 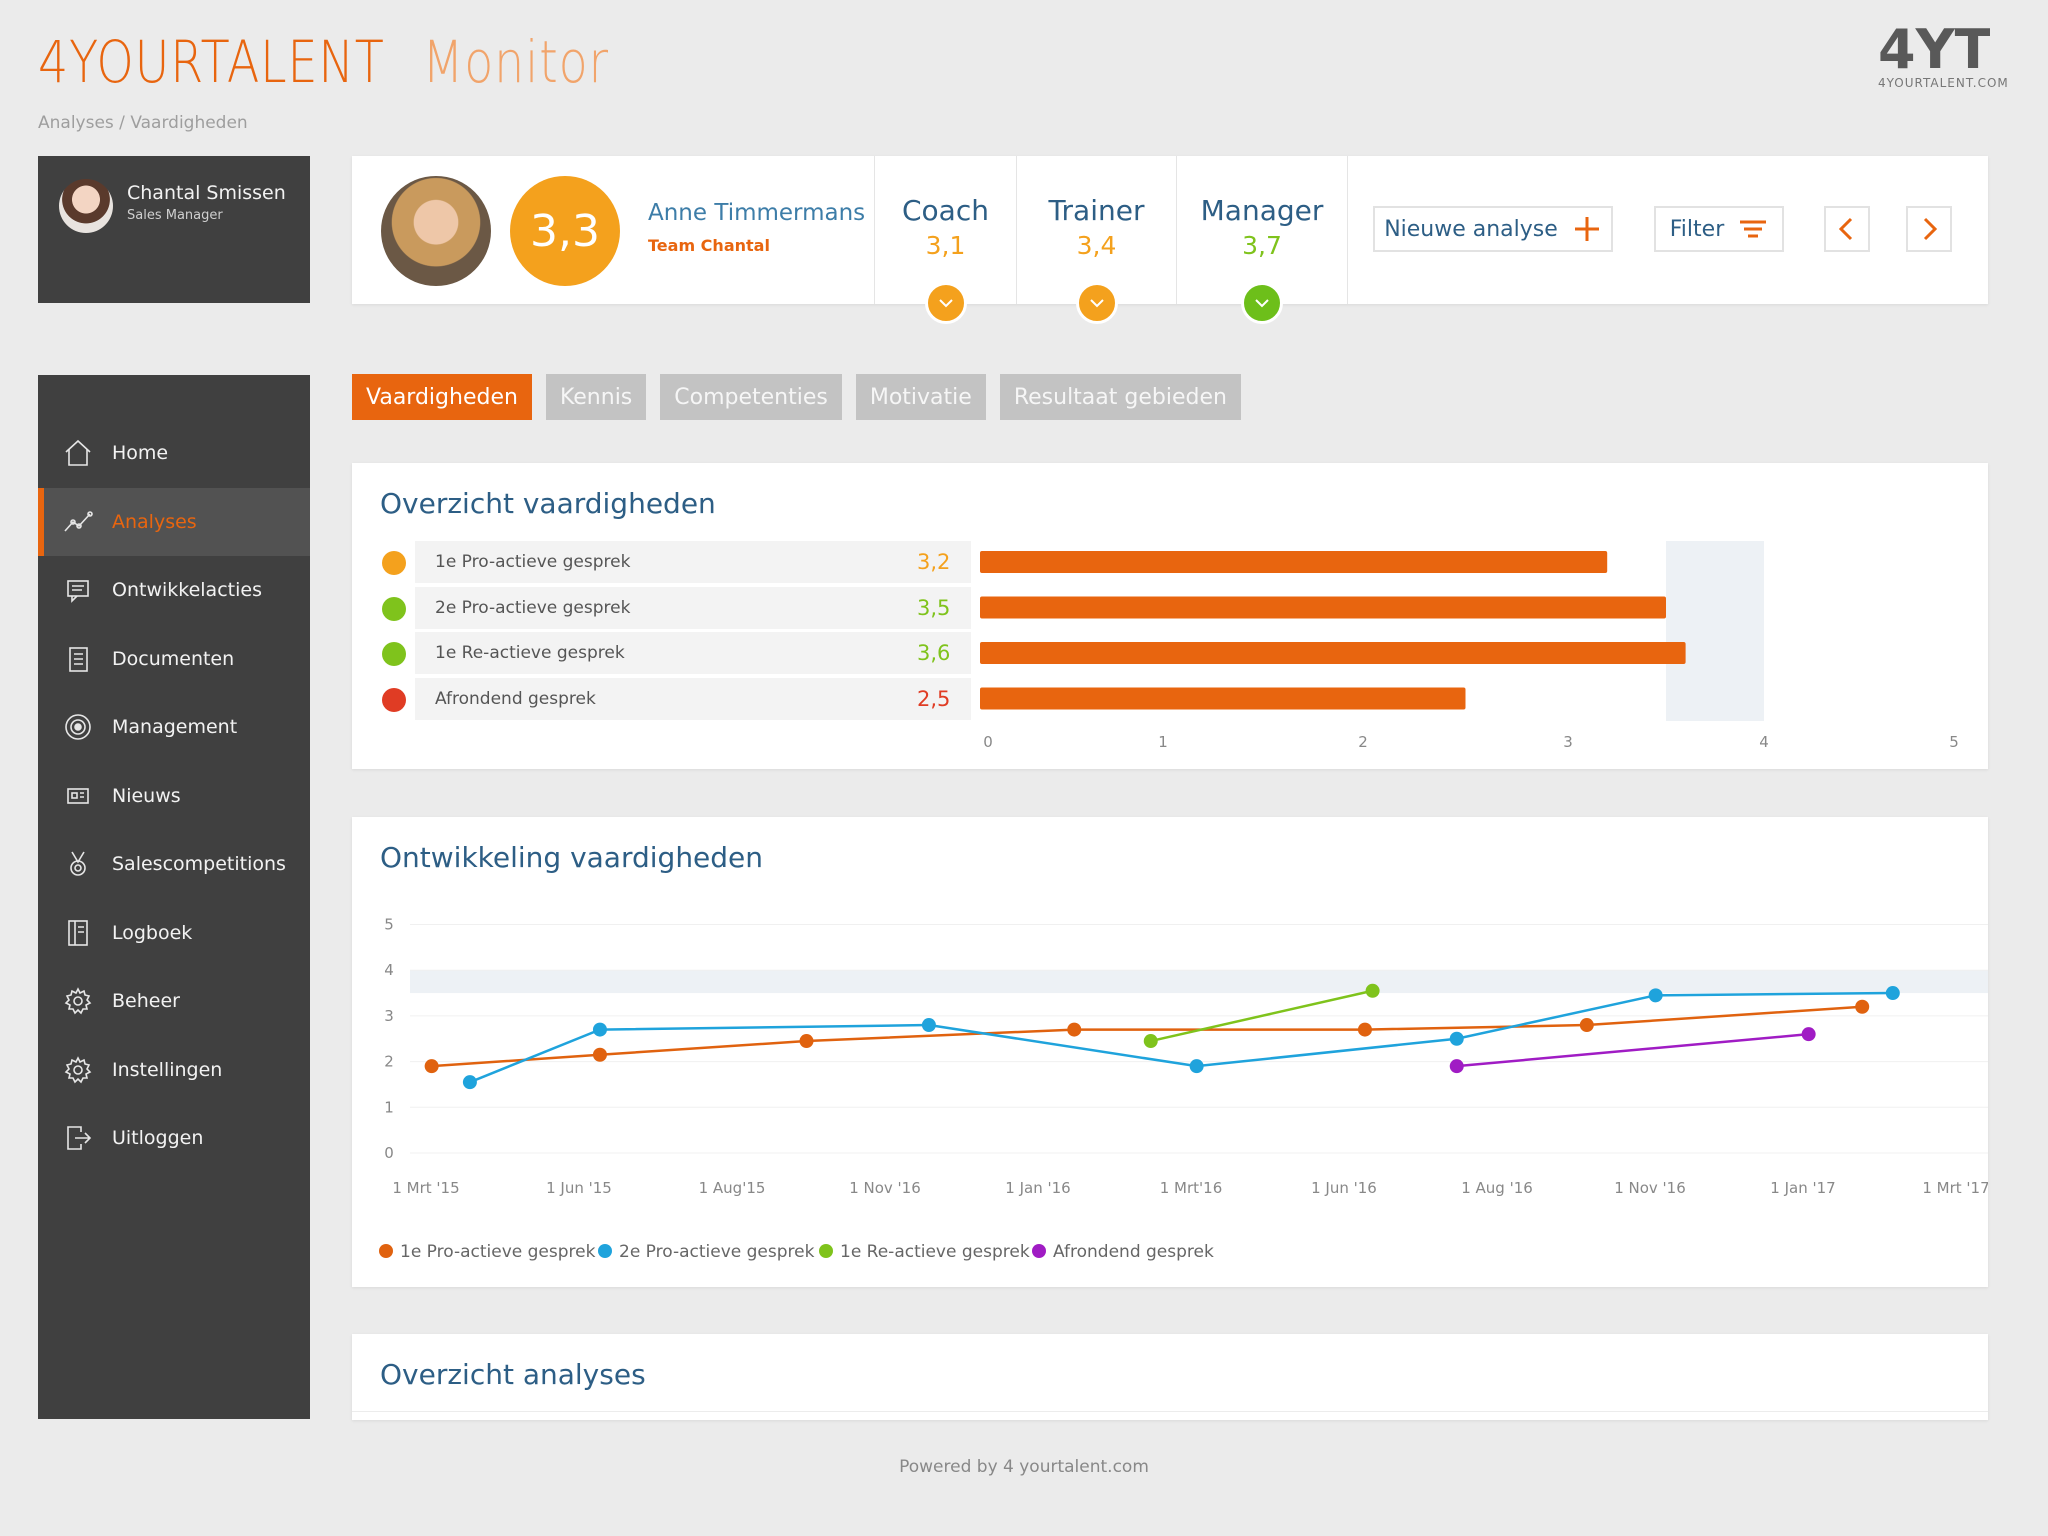 I want to click on sidebar-item-beheer: Beheer, so click(x=174, y=1001).